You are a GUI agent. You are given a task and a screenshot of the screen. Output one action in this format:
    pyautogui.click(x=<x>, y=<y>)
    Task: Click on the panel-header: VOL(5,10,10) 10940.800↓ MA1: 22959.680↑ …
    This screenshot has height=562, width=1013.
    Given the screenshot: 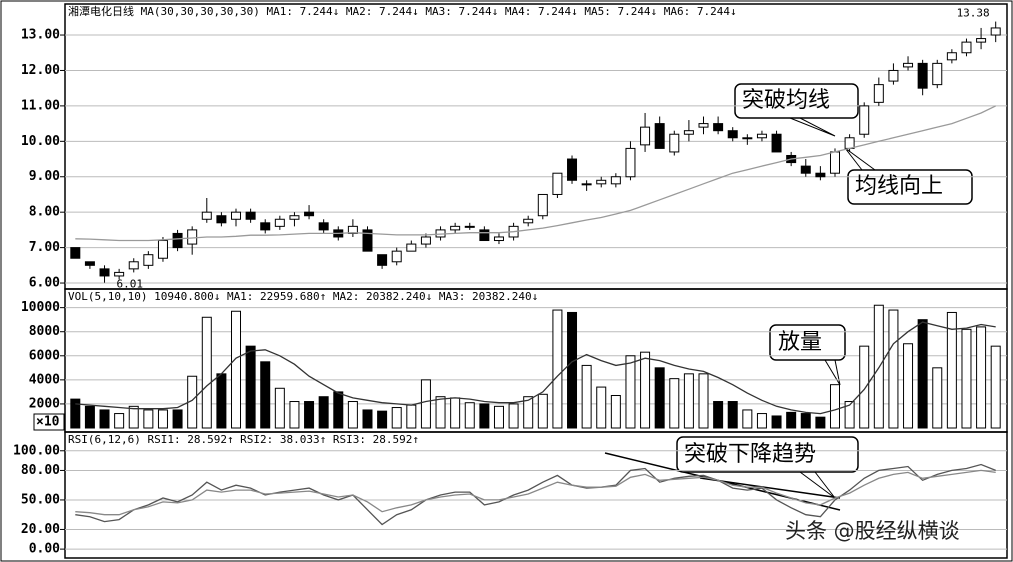 What is the action you would take?
    pyautogui.click(x=303, y=296)
    